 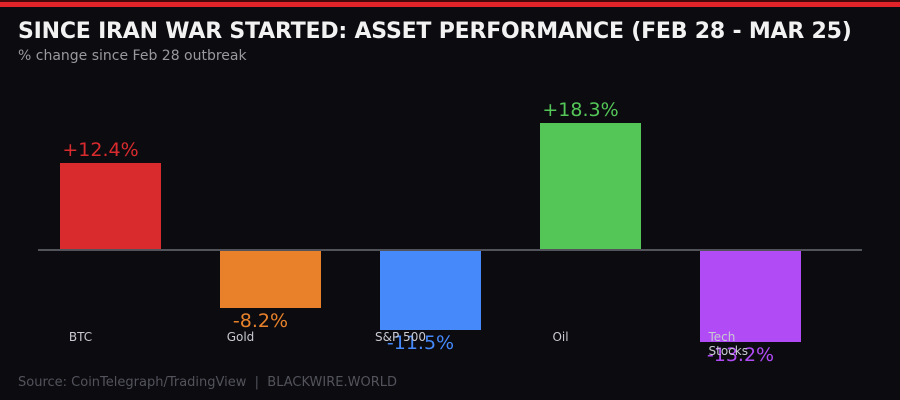 What do you see at coordinates (400, 337) in the screenshot?
I see `tick-label-s-p-500: S&P 500` at bounding box center [400, 337].